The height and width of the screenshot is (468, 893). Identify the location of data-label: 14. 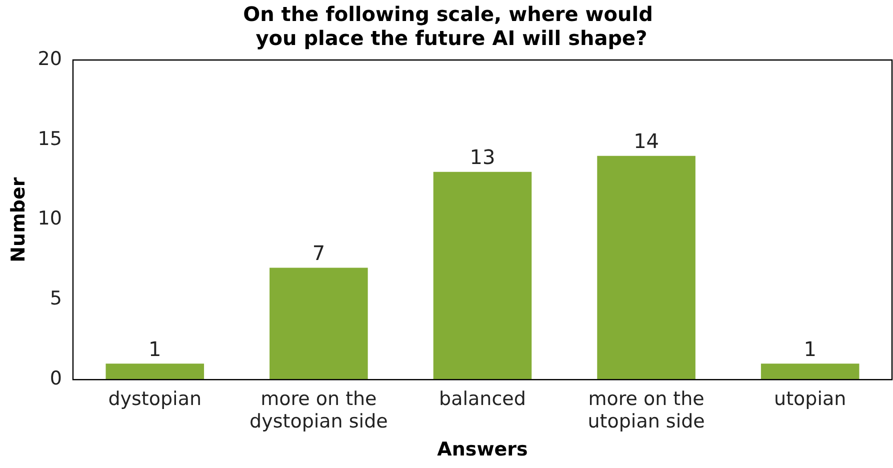
(647, 141).